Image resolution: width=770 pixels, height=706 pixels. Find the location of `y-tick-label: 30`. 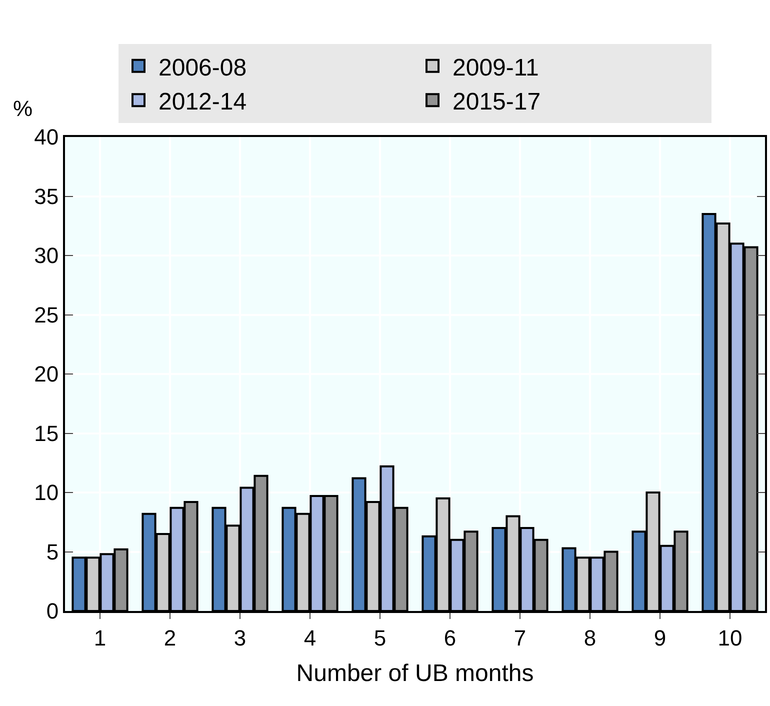

y-tick-label: 30 is located at coordinates (46, 255).